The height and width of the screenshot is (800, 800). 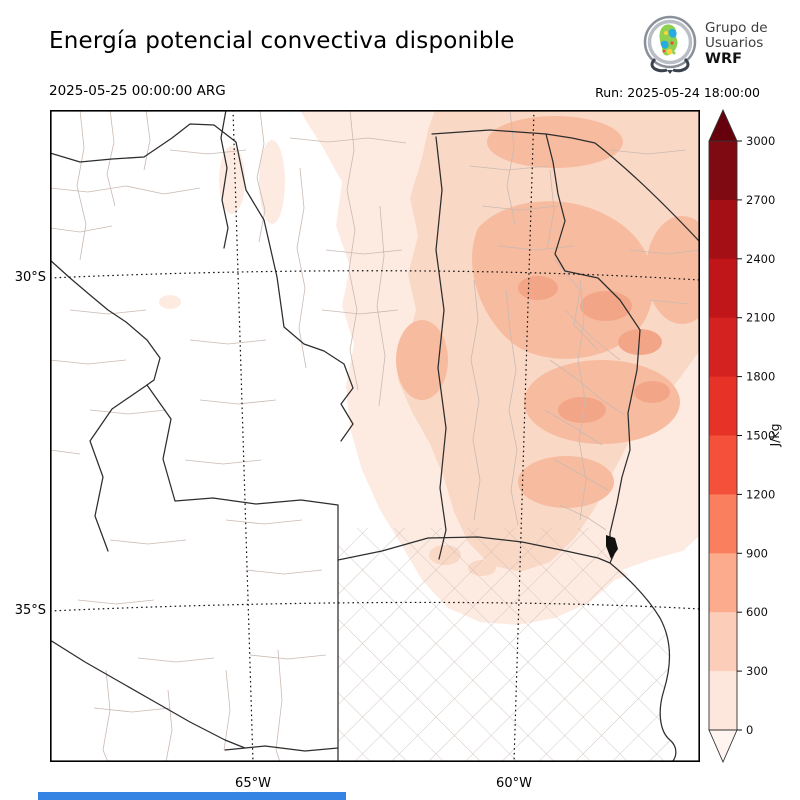 I want to click on lon-label-60w: 60°W, so click(x=514, y=783).